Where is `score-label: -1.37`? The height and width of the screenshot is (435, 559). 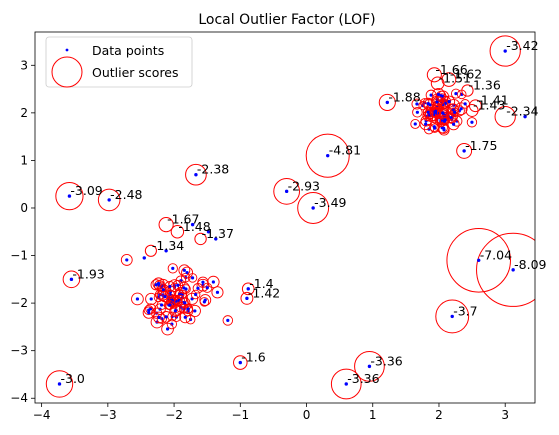
score-label: -1.37 is located at coordinates (218, 233).